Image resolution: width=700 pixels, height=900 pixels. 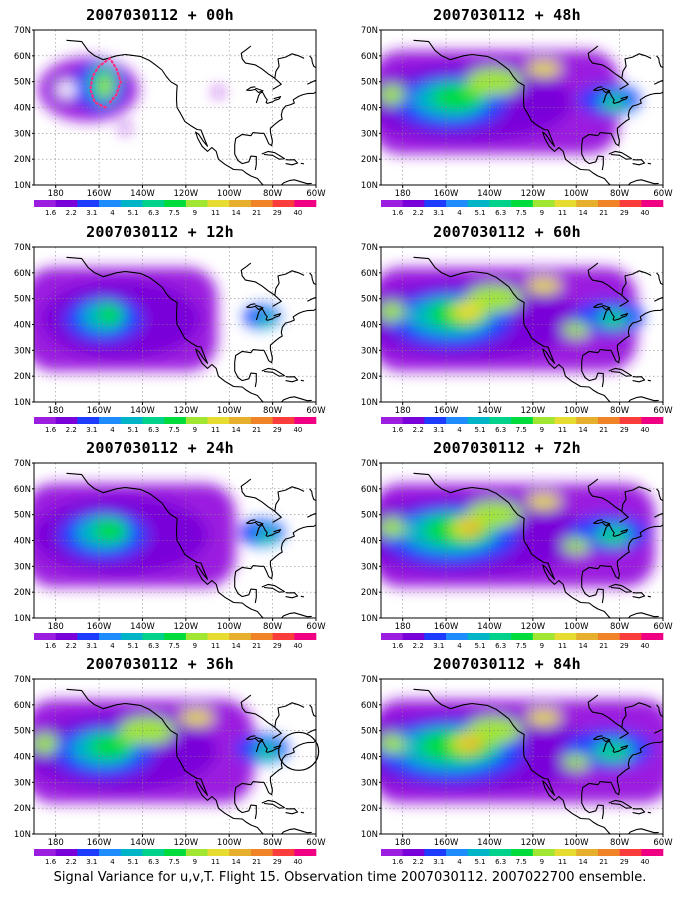 What do you see at coordinates (507, 15) in the screenshot?
I see `panel-title: 2007030112 + 48h` at bounding box center [507, 15].